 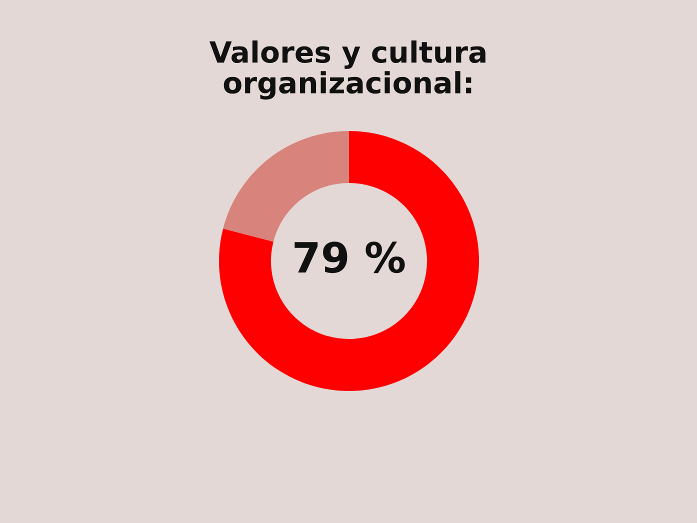 I want to click on chart-title: Valores y cultura organizacional:, so click(x=347, y=70).